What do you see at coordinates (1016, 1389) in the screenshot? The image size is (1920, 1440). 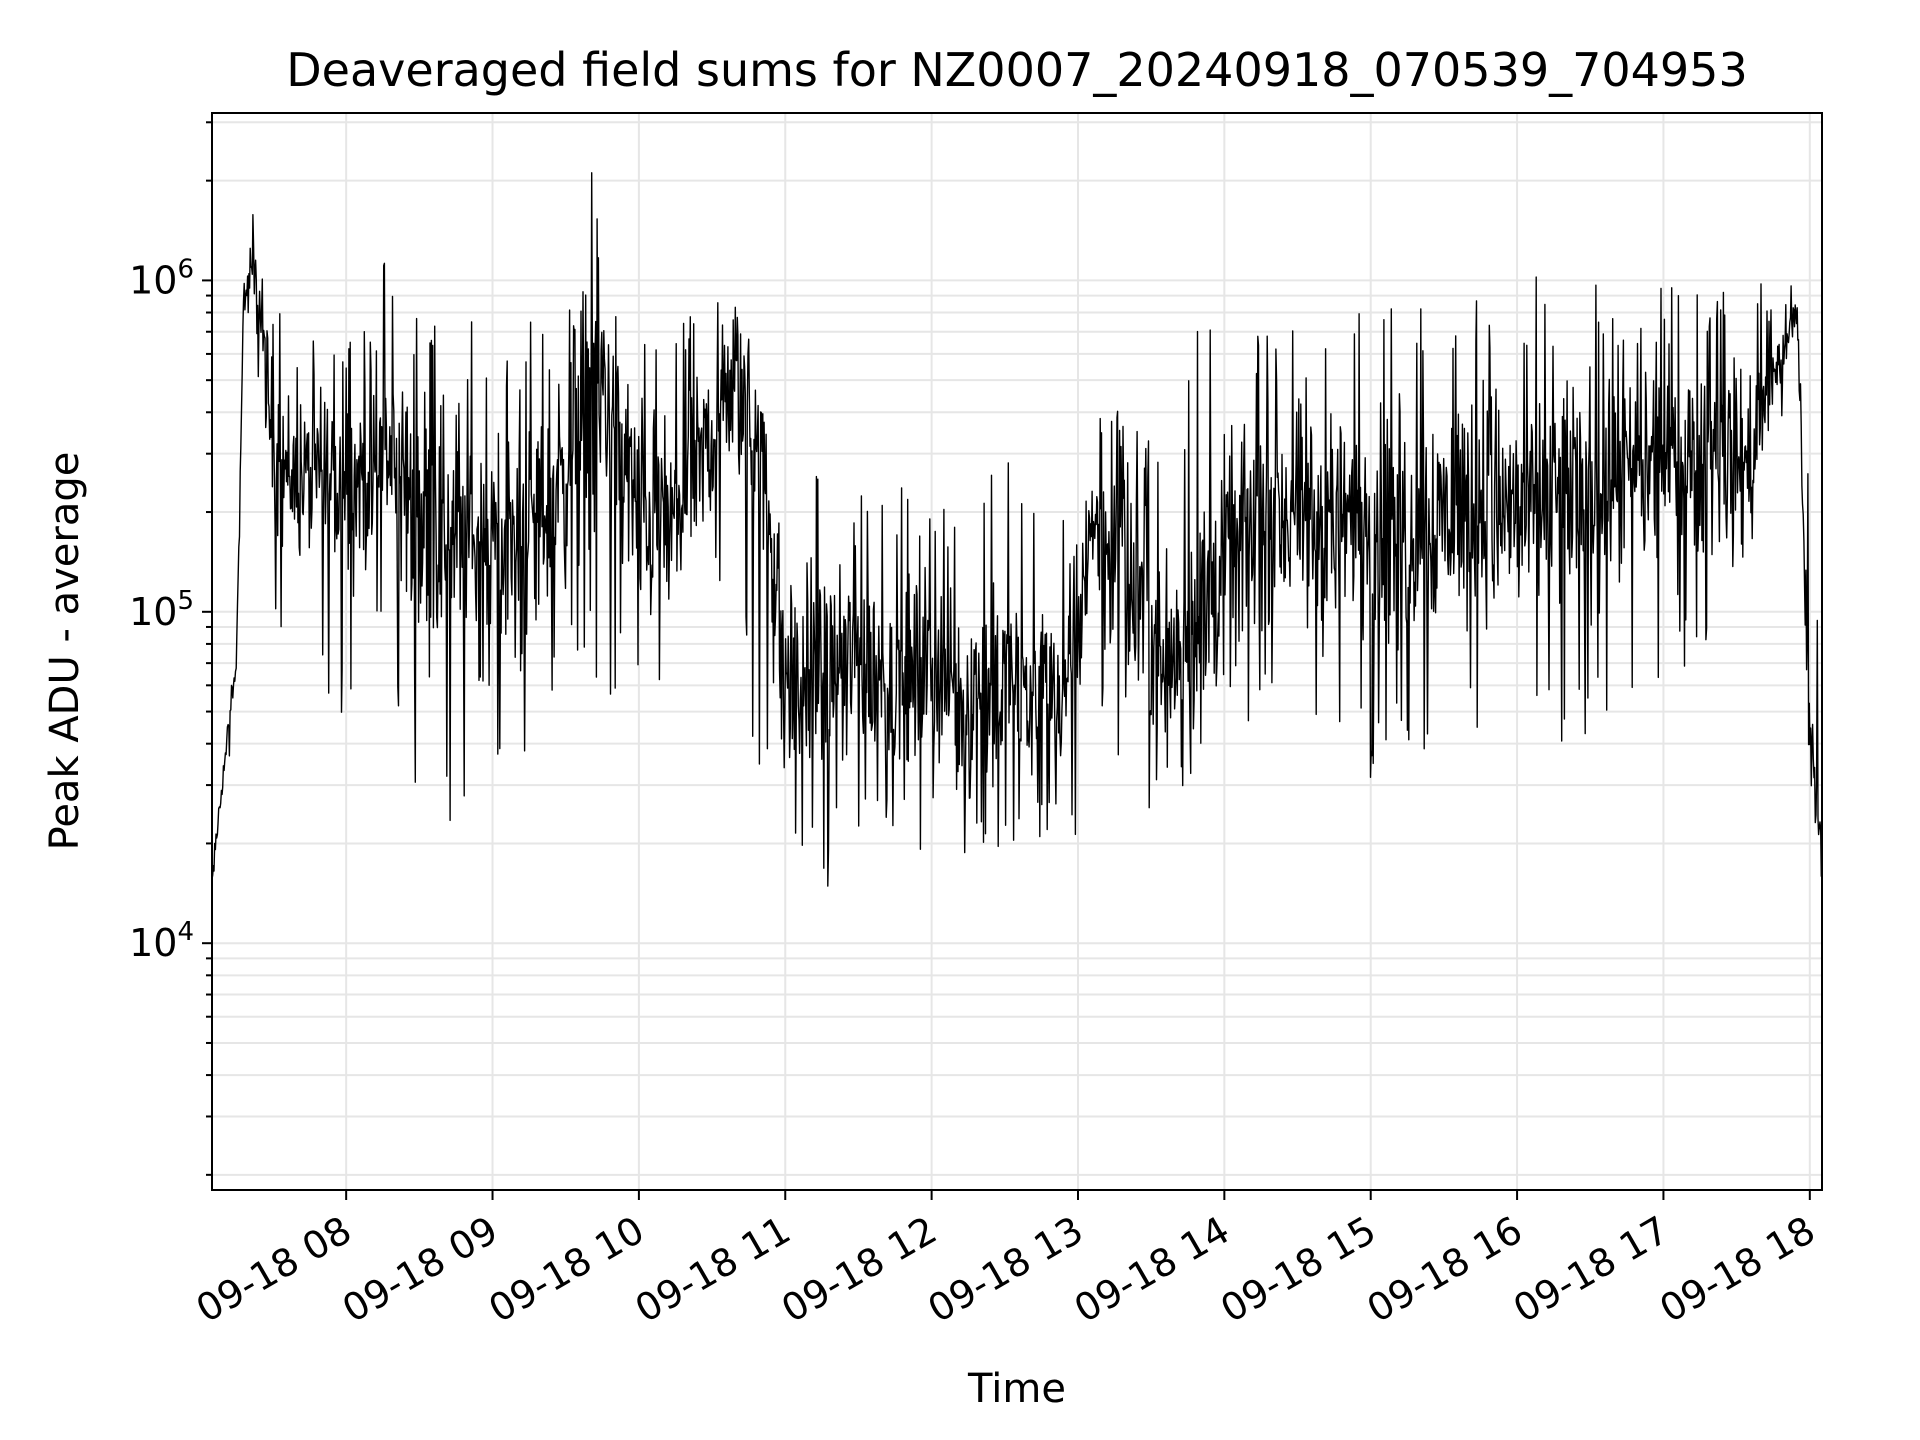 I see `x-axis-label: Time` at bounding box center [1016, 1389].